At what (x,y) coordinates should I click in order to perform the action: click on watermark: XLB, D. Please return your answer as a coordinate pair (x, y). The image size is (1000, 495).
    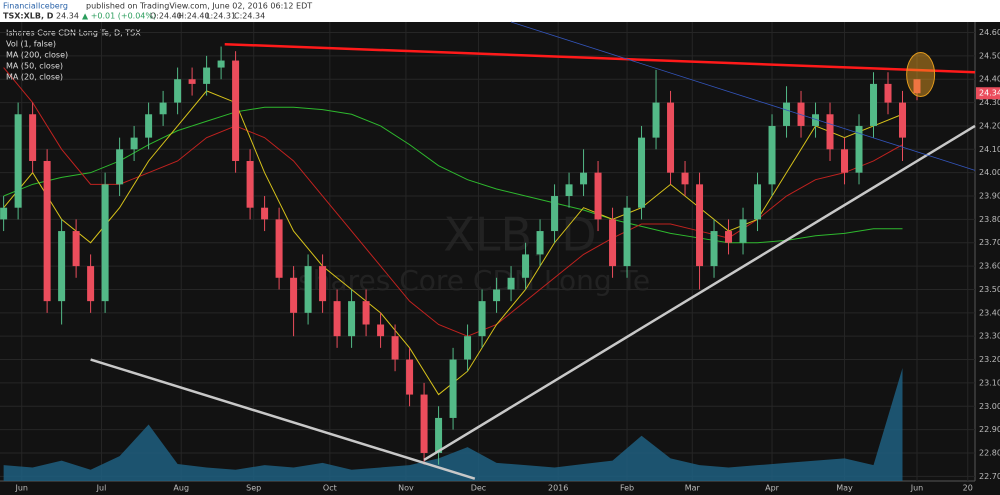
    Looking at the image, I should click on (519, 235).